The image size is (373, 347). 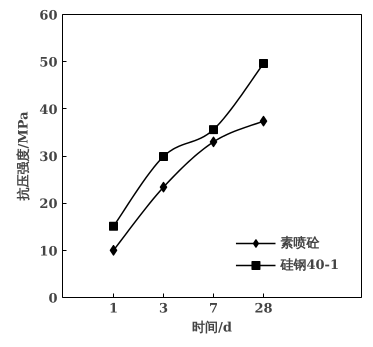 I want to click on y-tick-label: 40, so click(x=48, y=110).